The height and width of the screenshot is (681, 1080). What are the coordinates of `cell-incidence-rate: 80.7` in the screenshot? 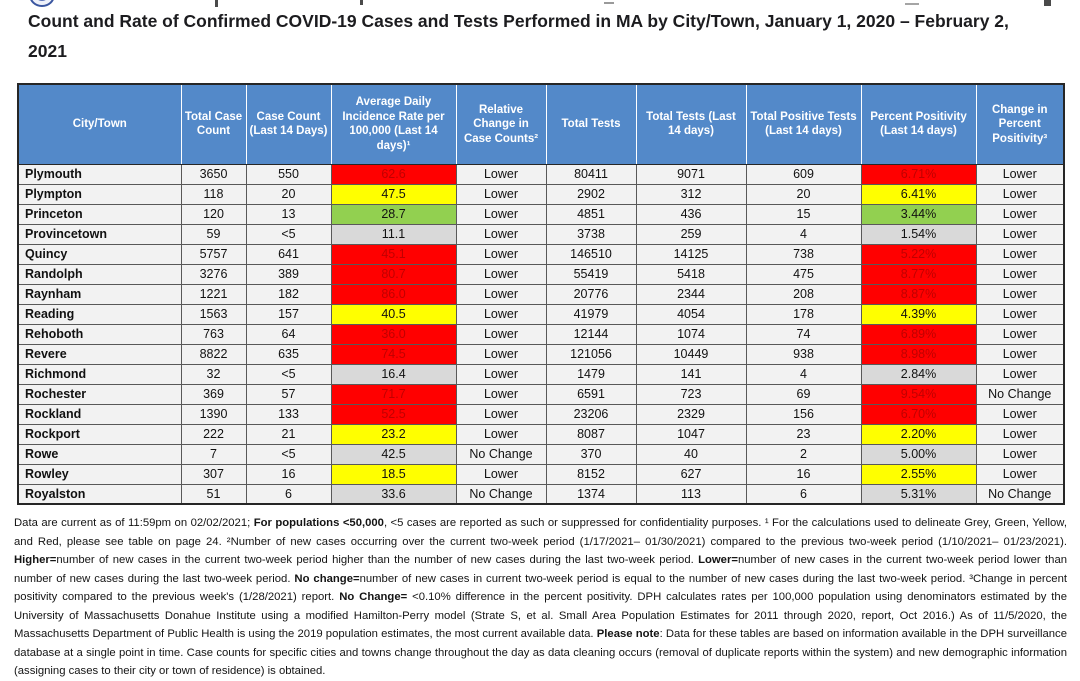 It's located at (393, 274).